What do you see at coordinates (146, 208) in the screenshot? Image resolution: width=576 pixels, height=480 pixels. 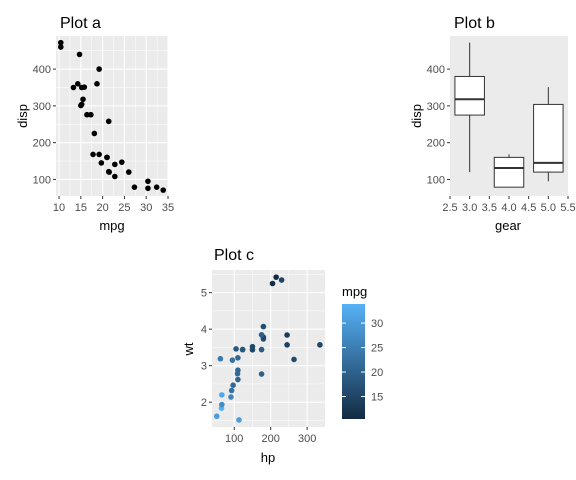 I see `x-tick-label: 30` at bounding box center [146, 208].